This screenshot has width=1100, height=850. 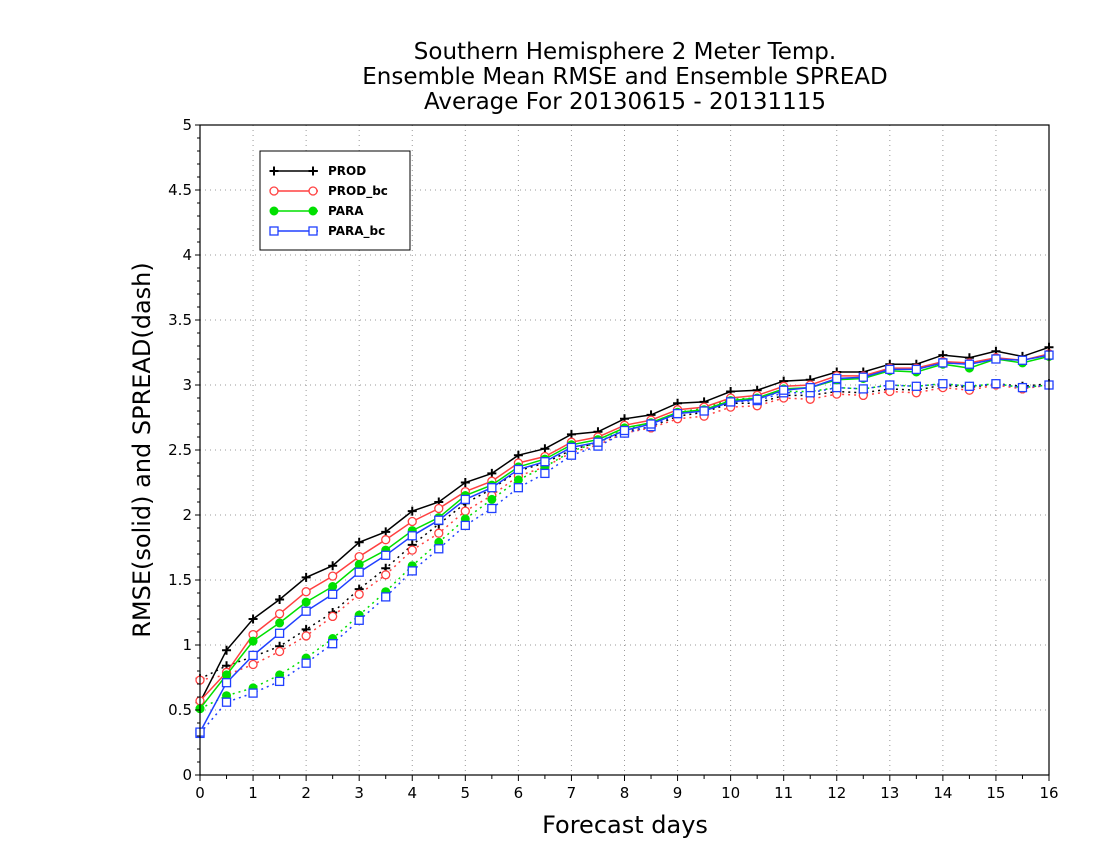 What do you see at coordinates (187, 255) in the screenshot?
I see `y-tick-label: 4` at bounding box center [187, 255].